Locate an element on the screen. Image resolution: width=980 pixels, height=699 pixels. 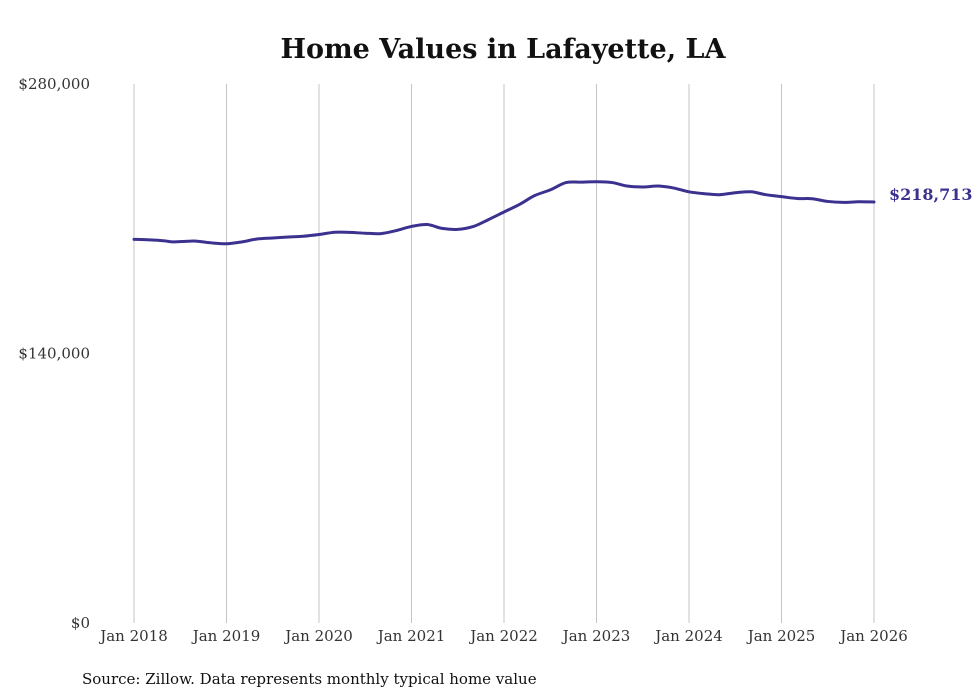
x-tick-label: Jan 2020 is located at coordinates (318, 636).